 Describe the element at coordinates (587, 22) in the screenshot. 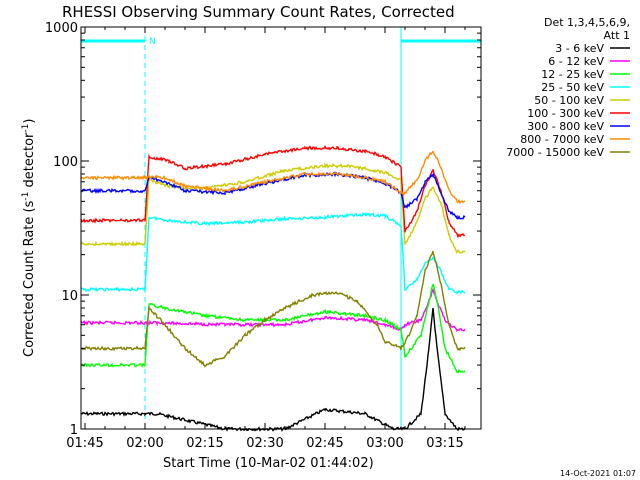

I see `legend-header-1: Det 1,3,4,5,6,9,` at that location.